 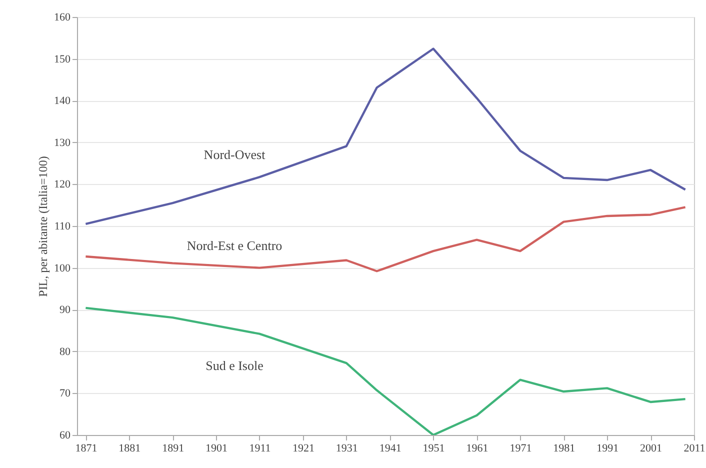 I want to click on x-tick-label: 1991, so click(x=607, y=448).